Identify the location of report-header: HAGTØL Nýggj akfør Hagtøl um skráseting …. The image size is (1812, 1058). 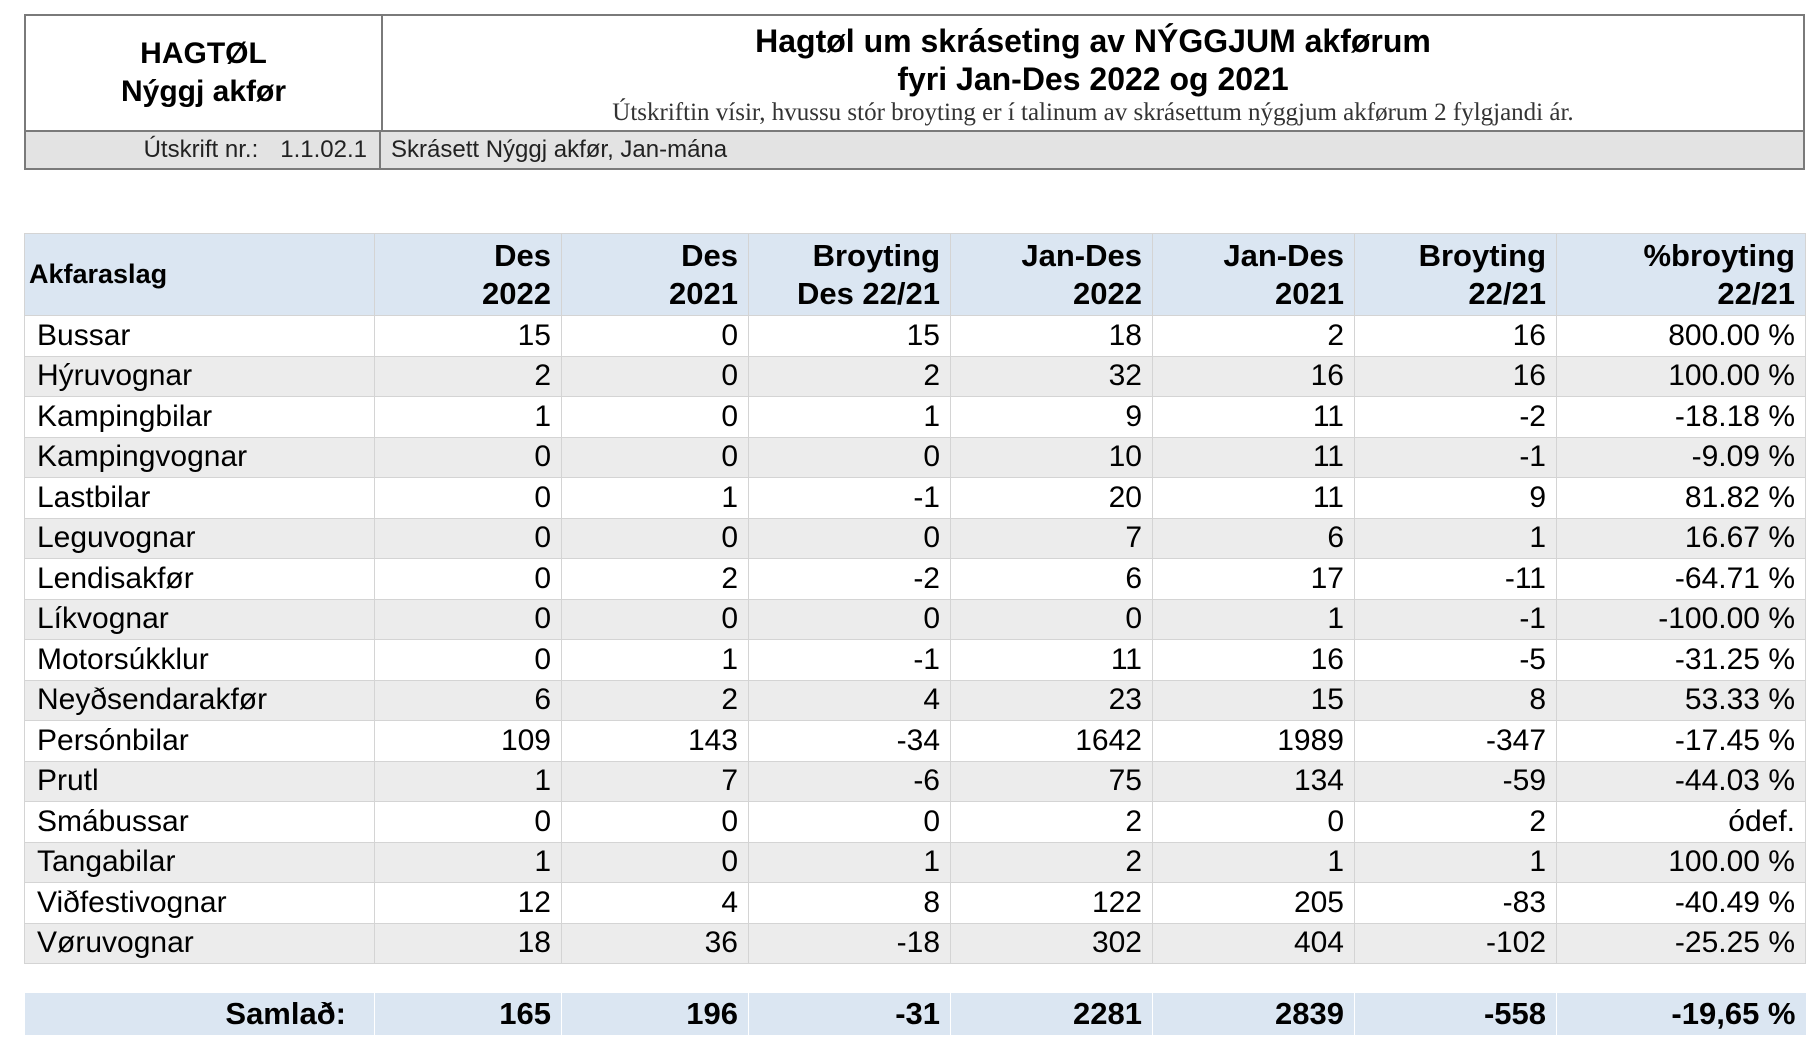
(914, 92).